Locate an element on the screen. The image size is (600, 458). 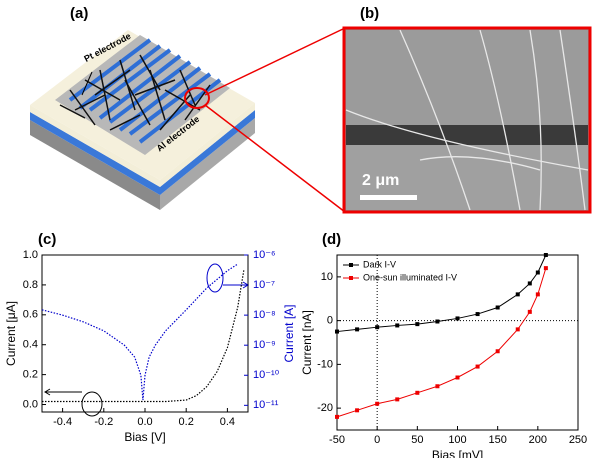
x-tick-label: 250 is located at coordinates (578, 440).